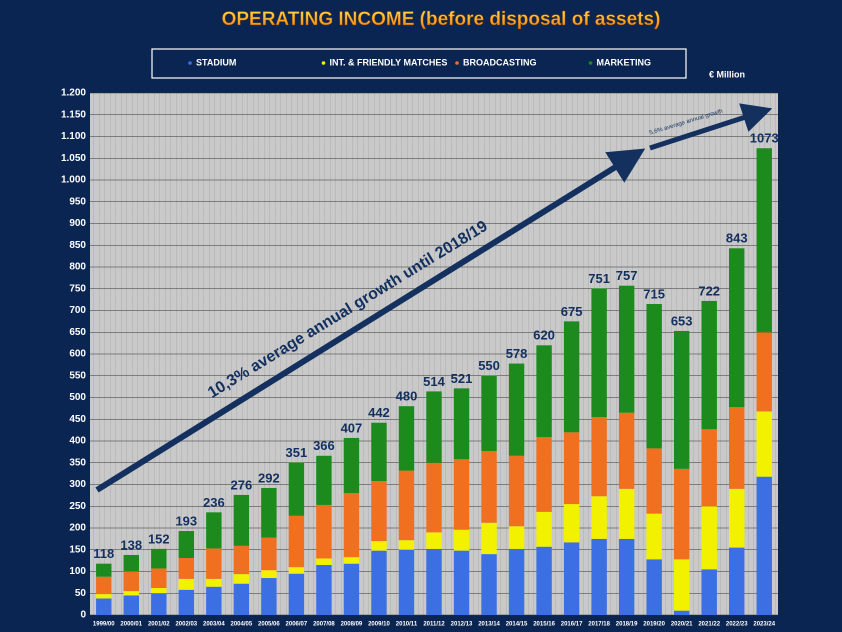  What do you see at coordinates (77, 288) in the screenshot?
I see `y-tick-label: 750` at bounding box center [77, 288].